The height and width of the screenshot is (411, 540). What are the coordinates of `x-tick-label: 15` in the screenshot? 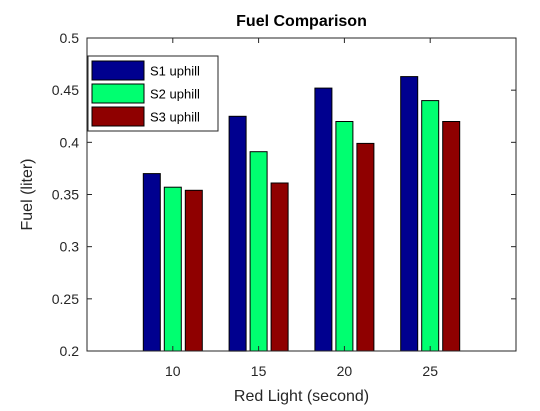 It's located at (259, 371).